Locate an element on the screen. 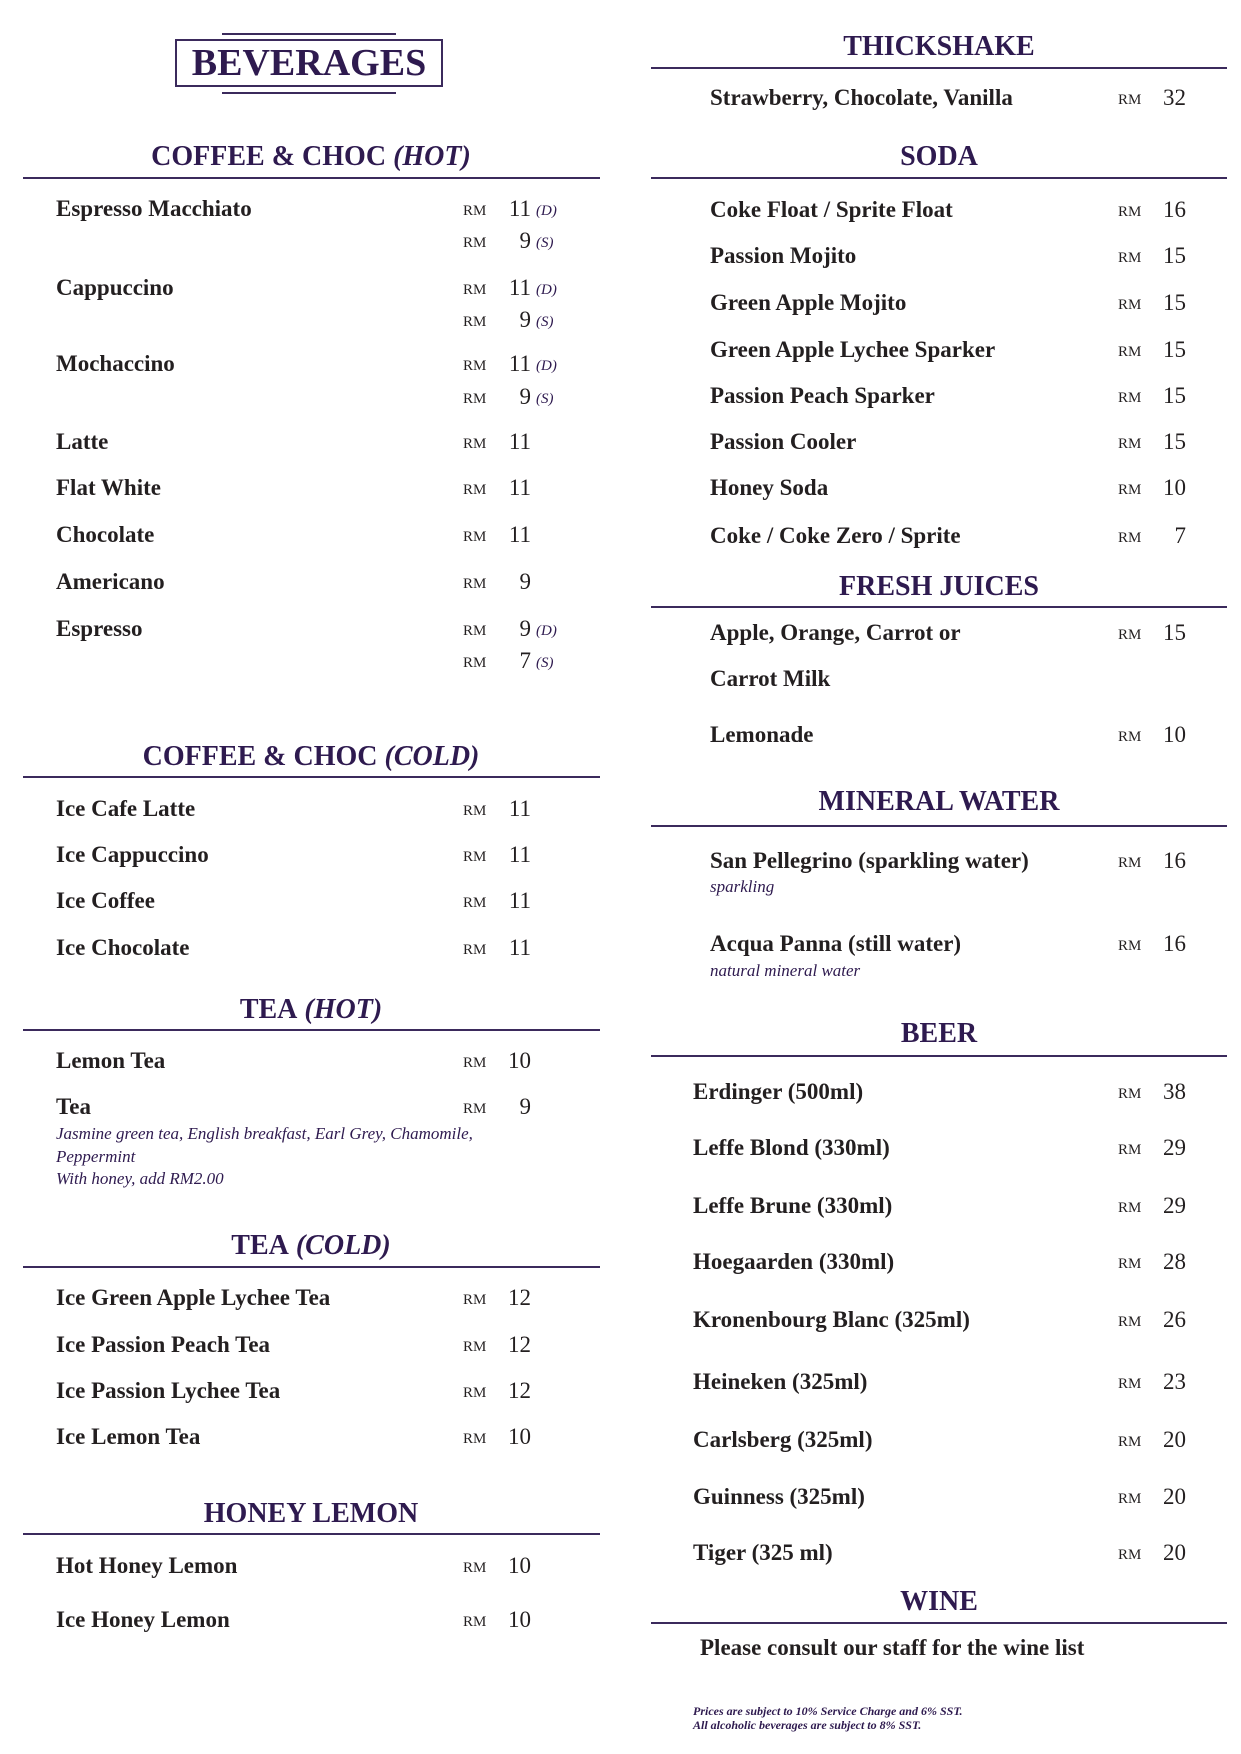  item-price: 32 is located at coordinates (1174, 97).